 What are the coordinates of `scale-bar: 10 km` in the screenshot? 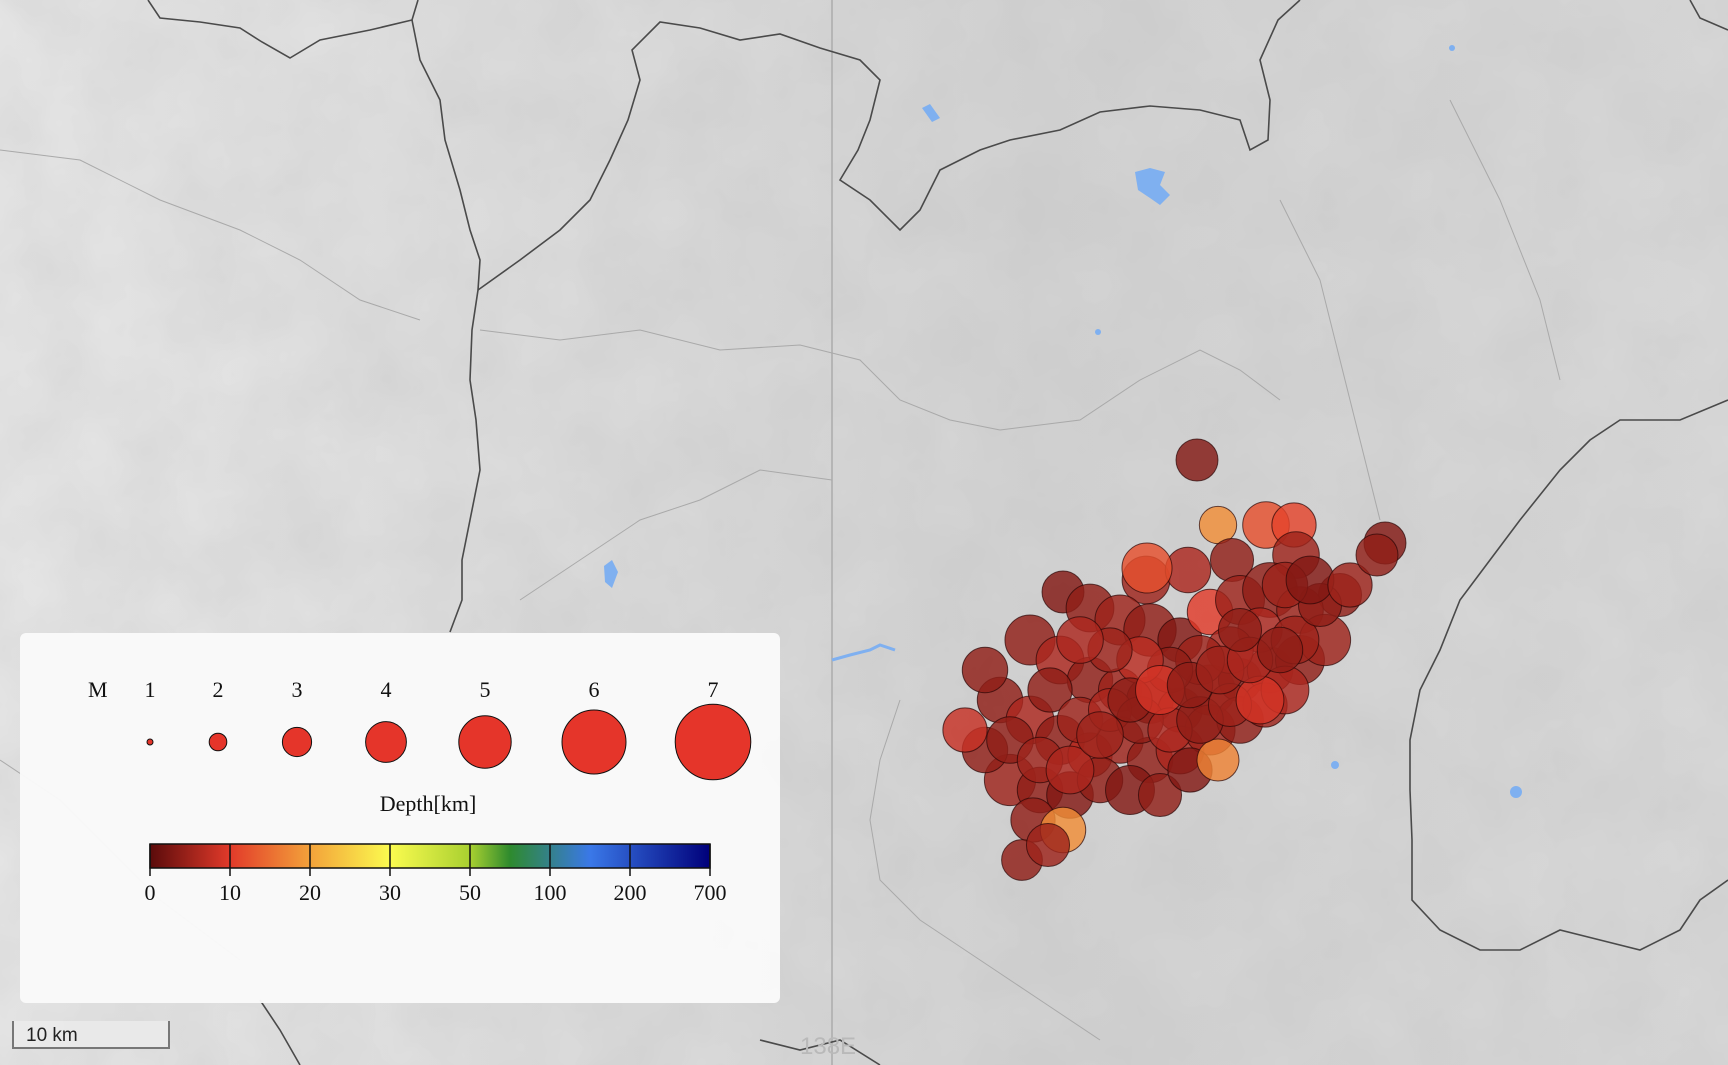 It's located at (91, 1035).